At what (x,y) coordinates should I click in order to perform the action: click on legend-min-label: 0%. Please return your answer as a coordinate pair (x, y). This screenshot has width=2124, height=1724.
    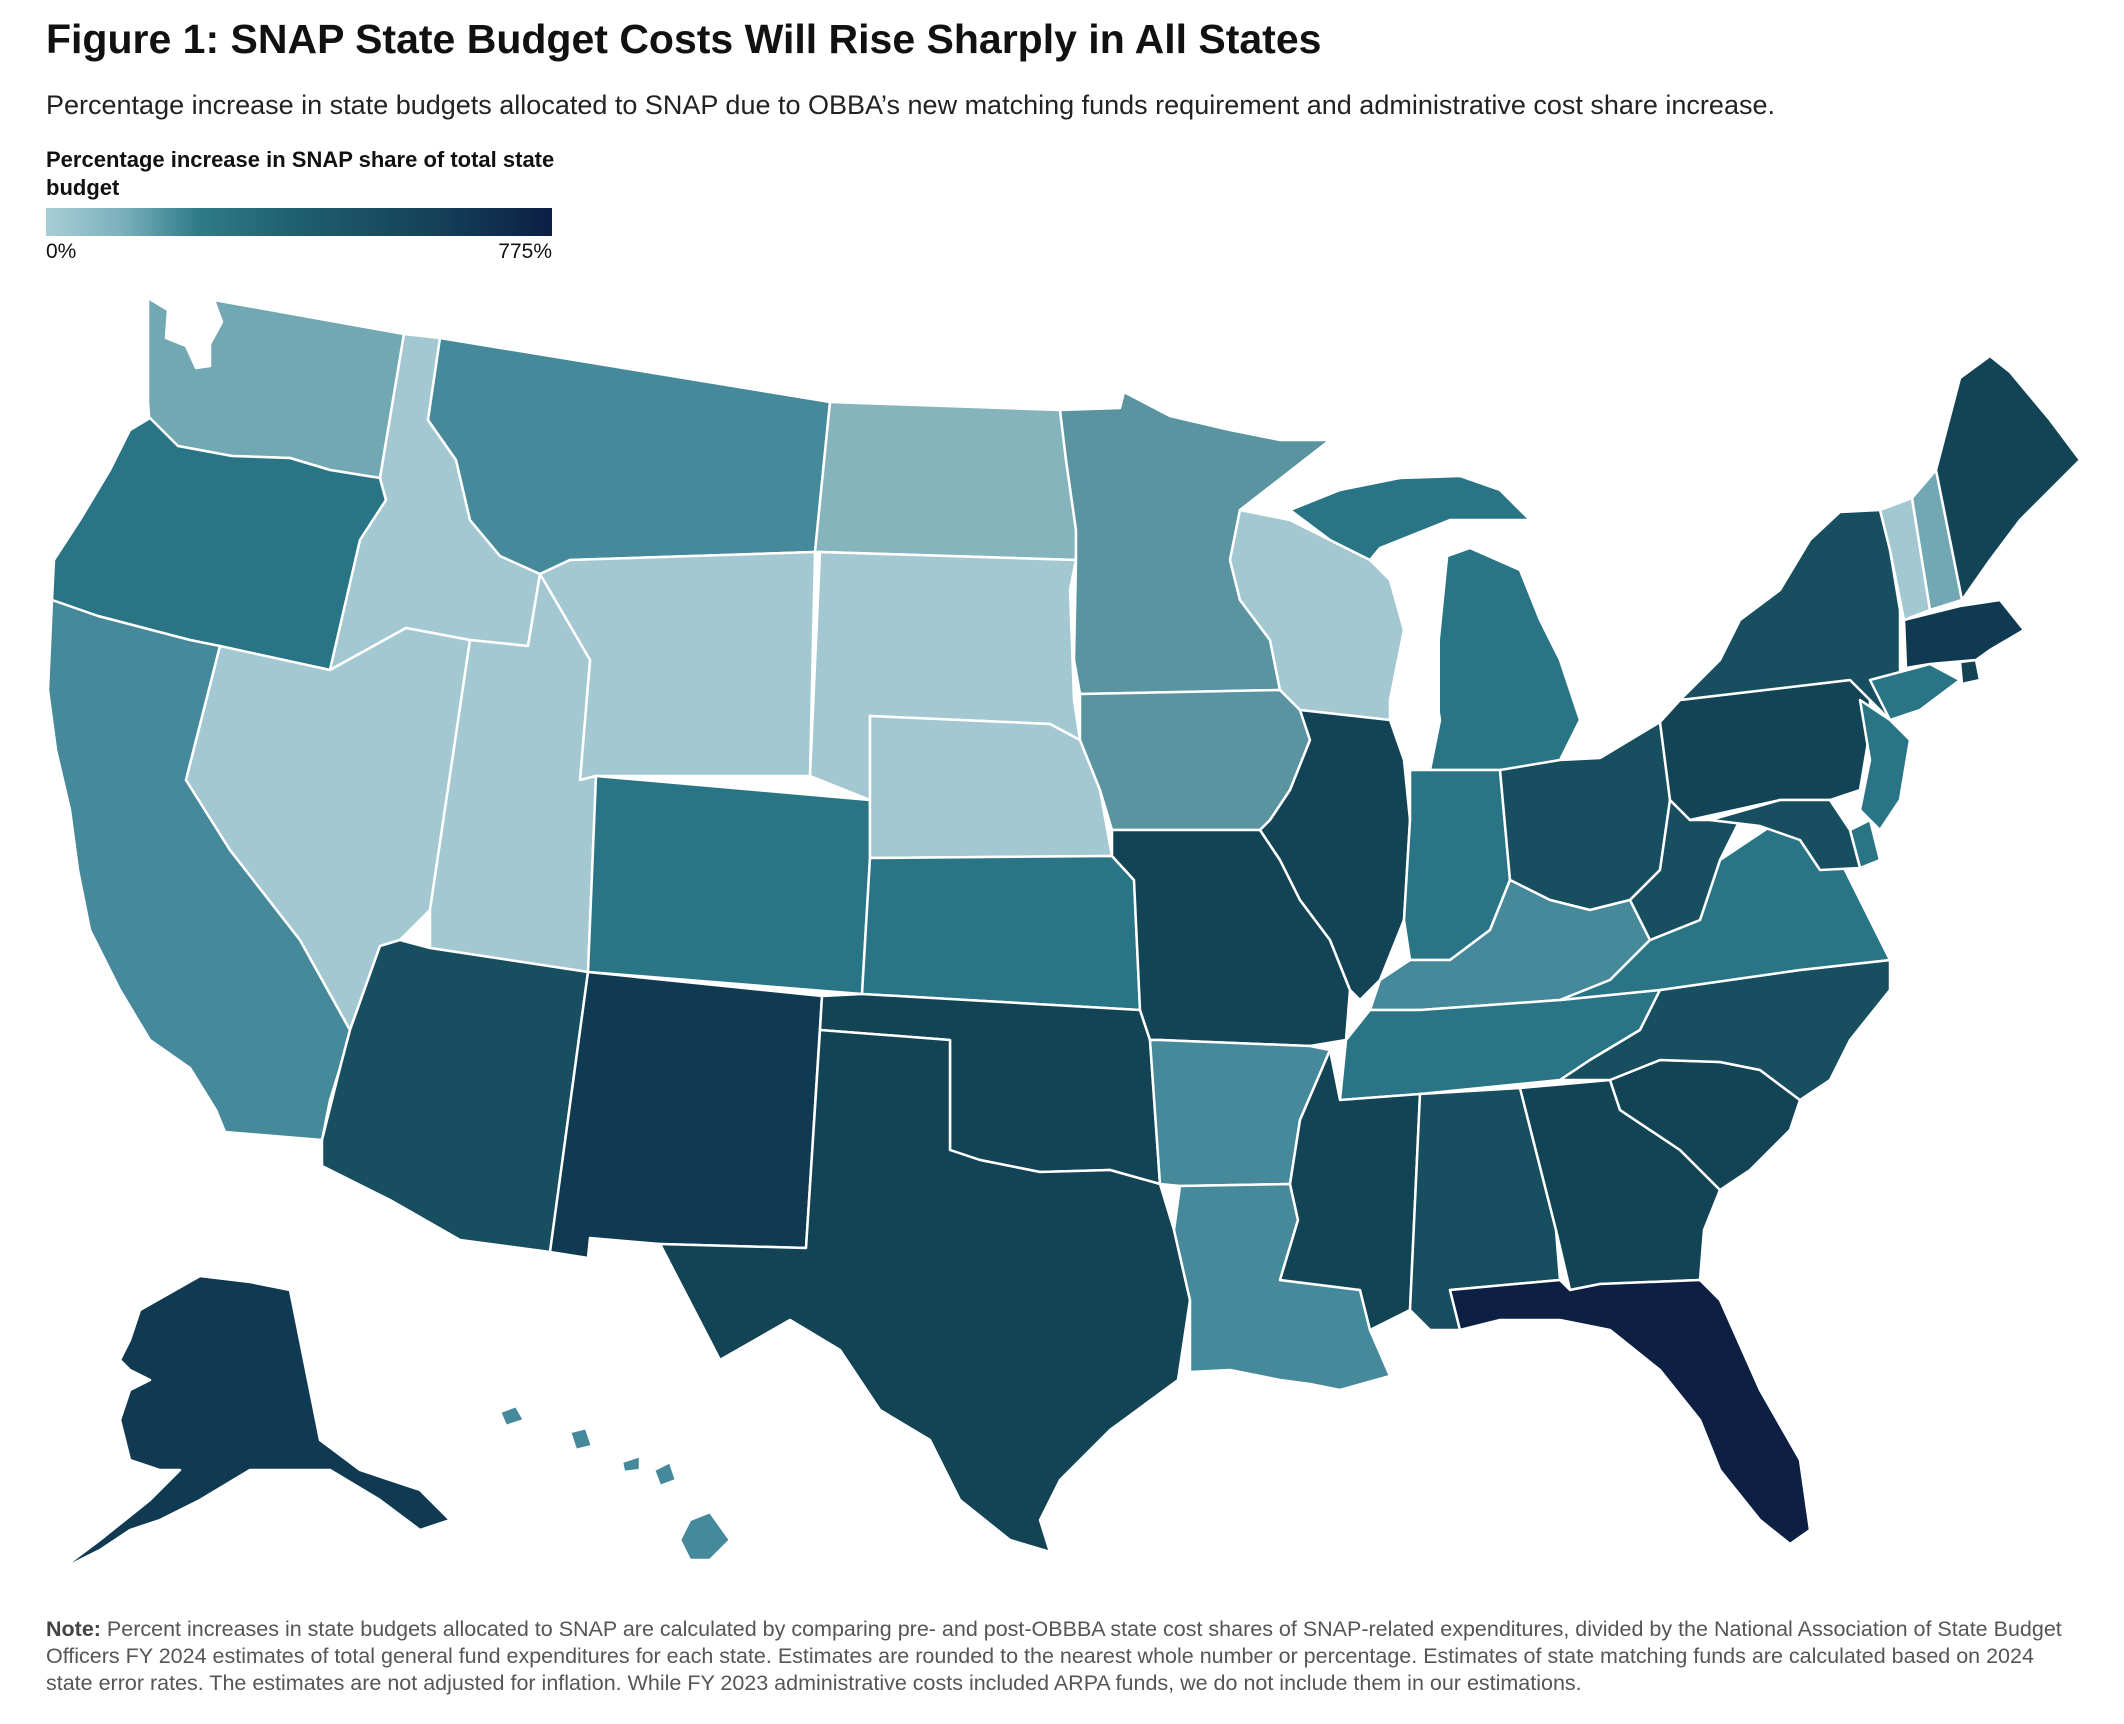
    Looking at the image, I should click on (61, 251).